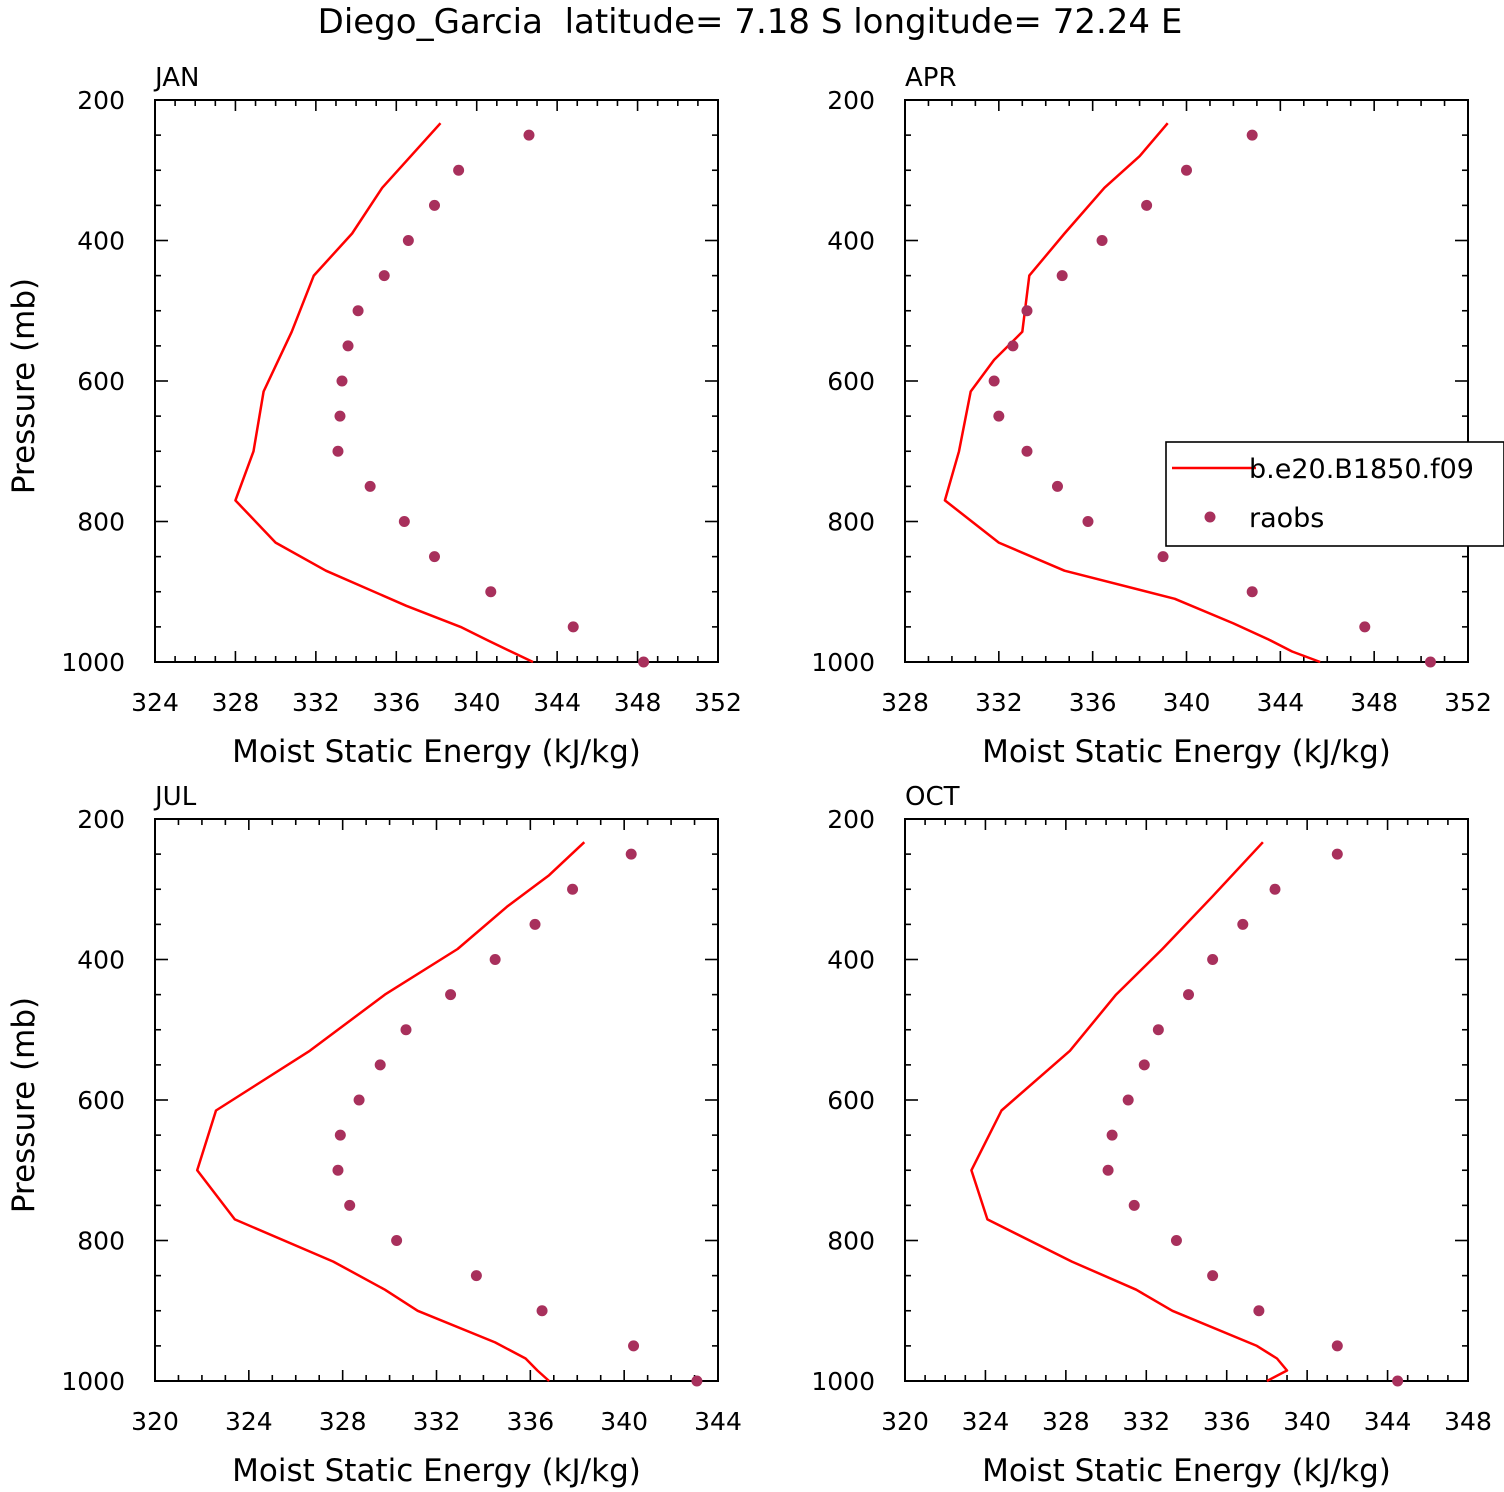  Describe the element at coordinates (931, 78) in the screenshot. I see `panel-label: APR` at that location.